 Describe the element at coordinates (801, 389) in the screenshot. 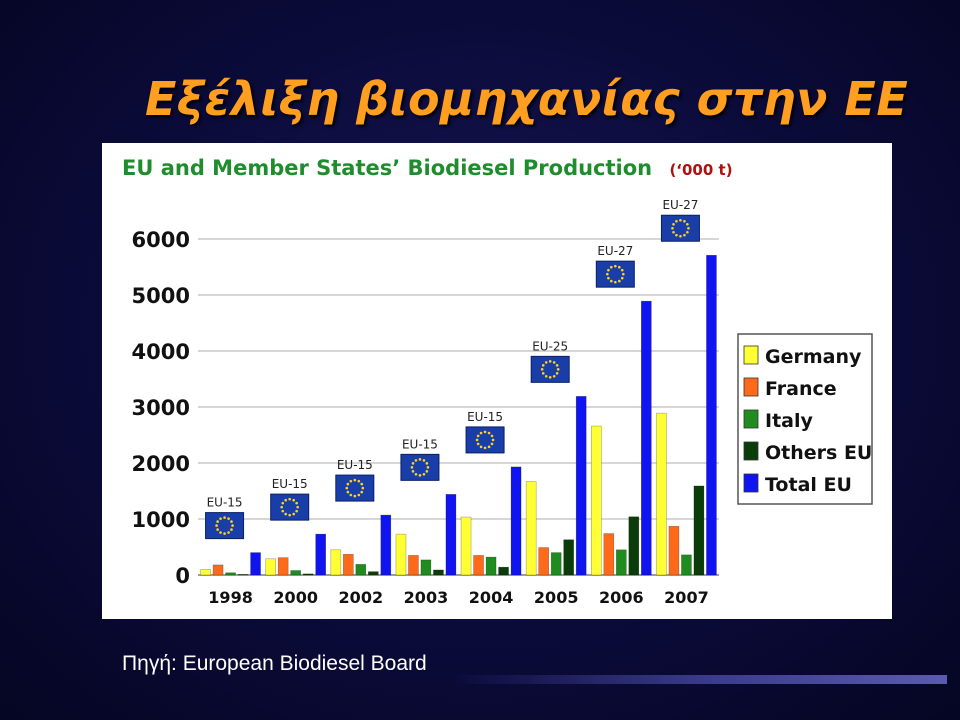

I see `legend-label: France` at that location.